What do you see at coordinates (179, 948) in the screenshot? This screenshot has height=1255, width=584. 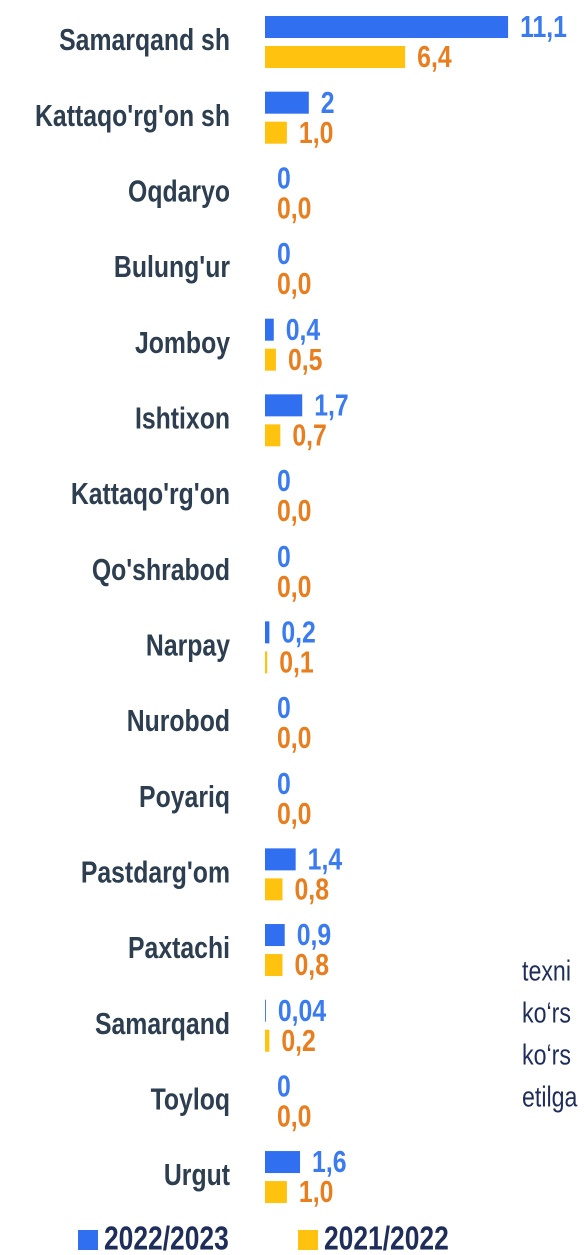 I see `category-label: Paxtachi` at bounding box center [179, 948].